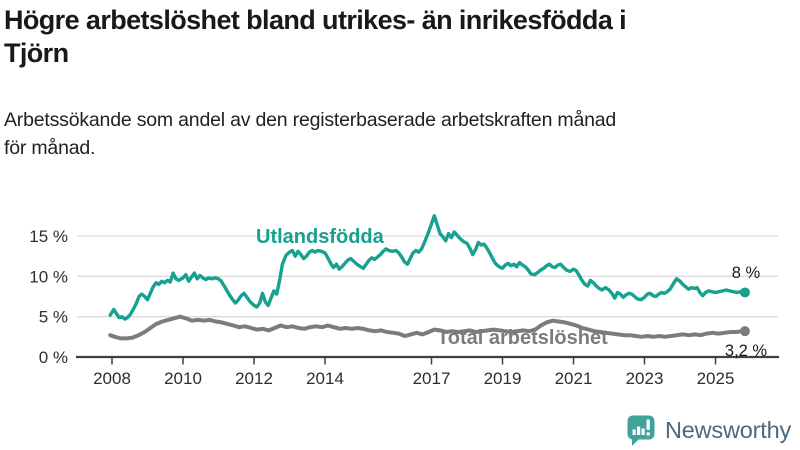  What do you see at coordinates (320, 237) in the screenshot?
I see `series-label-utlandsfodda: Utlandsfödda` at bounding box center [320, 237].